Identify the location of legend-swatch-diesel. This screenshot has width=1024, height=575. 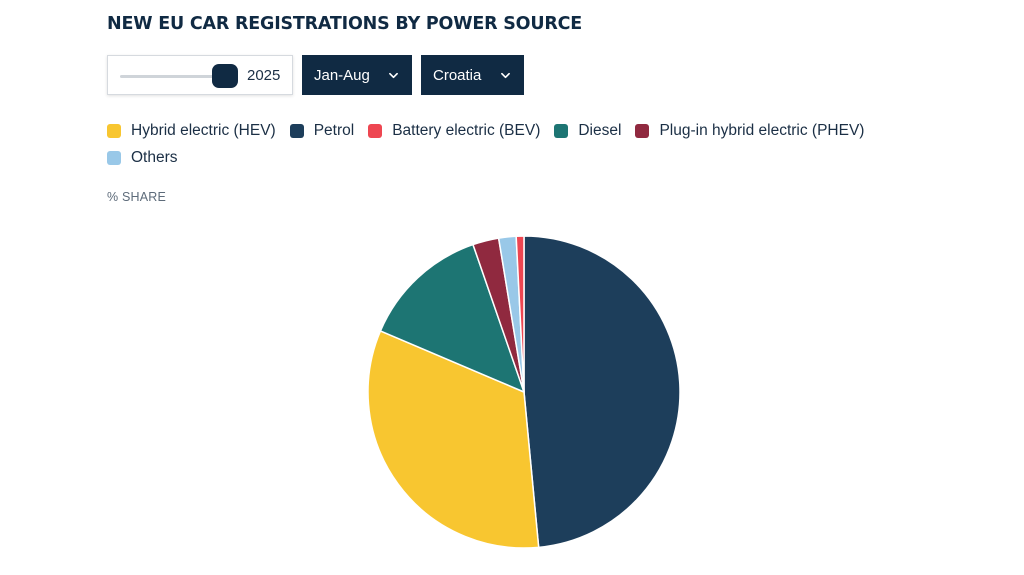
(561, 131).